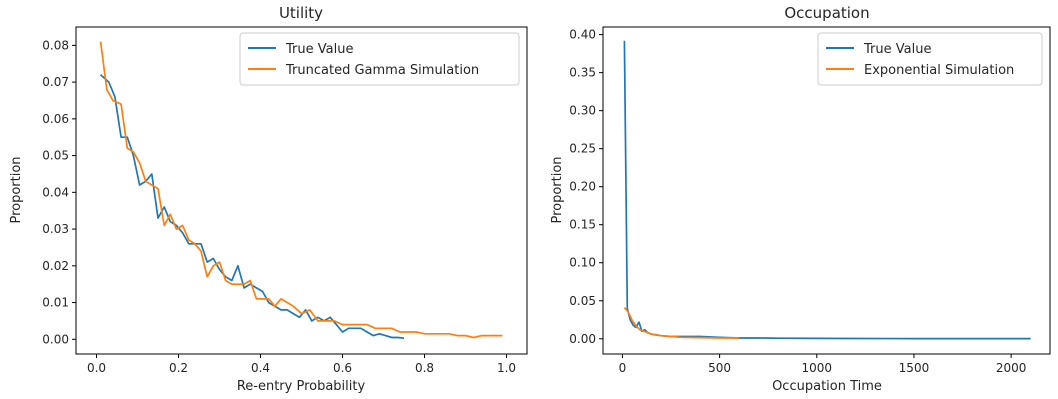  I want to click on x-tick-label: 1.0, so click(506, 368).